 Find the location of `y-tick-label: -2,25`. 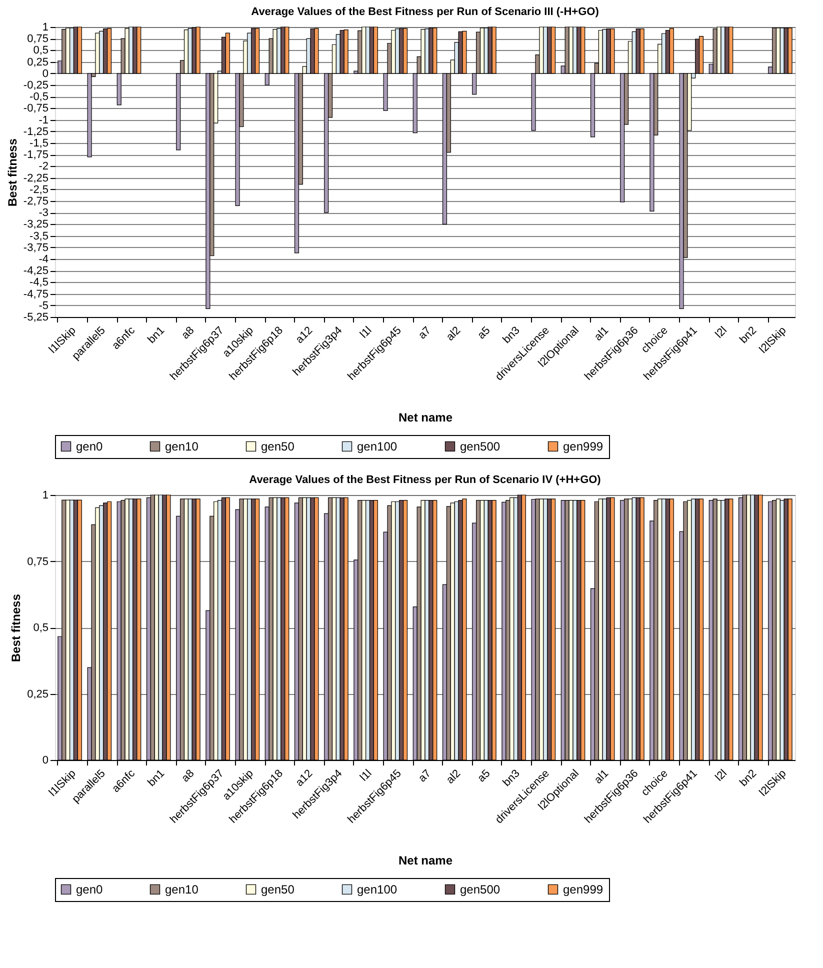

y-tick-label: -2,25 is located at coordinates (35, 178).